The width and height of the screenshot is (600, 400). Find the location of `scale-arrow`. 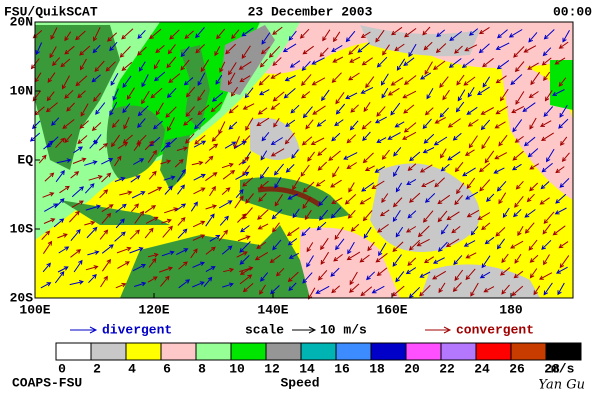

scale-arrow is located at coordinates (312, 330).